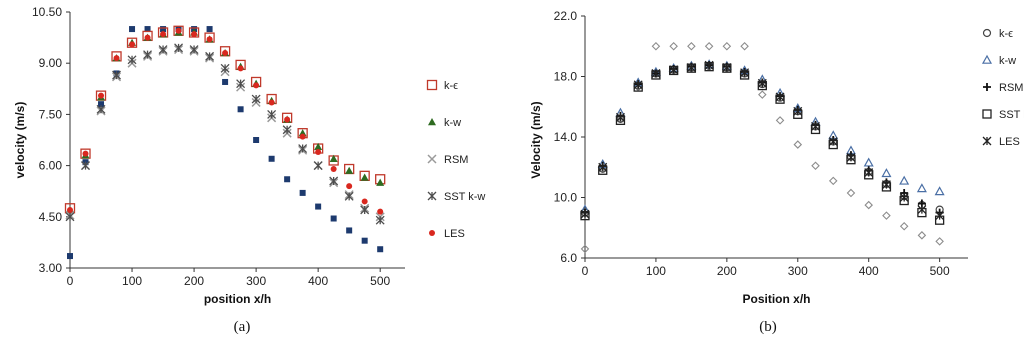 Image resolution: width=1024 pixels, height=343 pixels. I want to click on panel-label-a: (a), so click(242, 327).